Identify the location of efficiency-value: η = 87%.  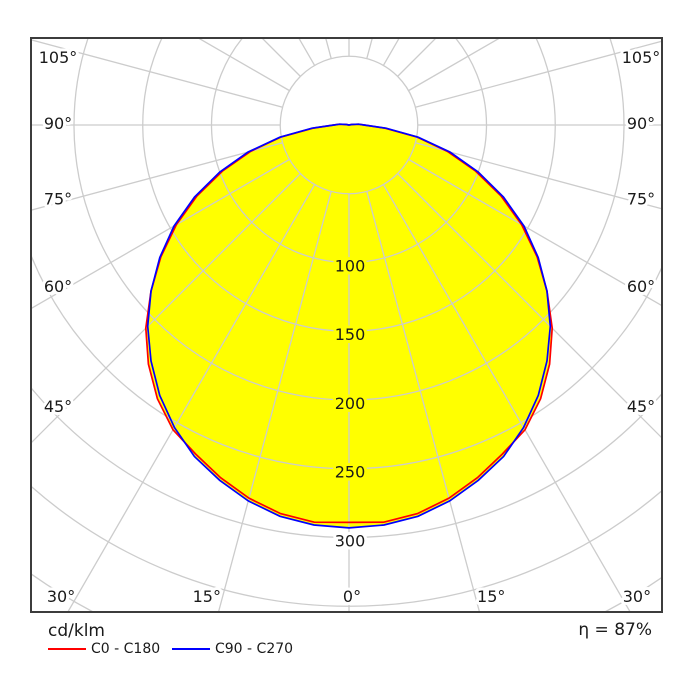
(615, 630).